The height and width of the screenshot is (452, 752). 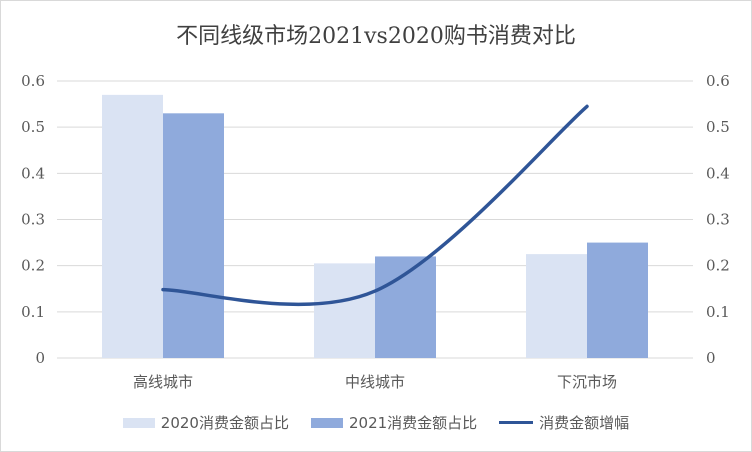 What do you see at coordinates (326, 422) in the screenshot?
I see `legend-swatch-2021` at bounding box center [326, 422].